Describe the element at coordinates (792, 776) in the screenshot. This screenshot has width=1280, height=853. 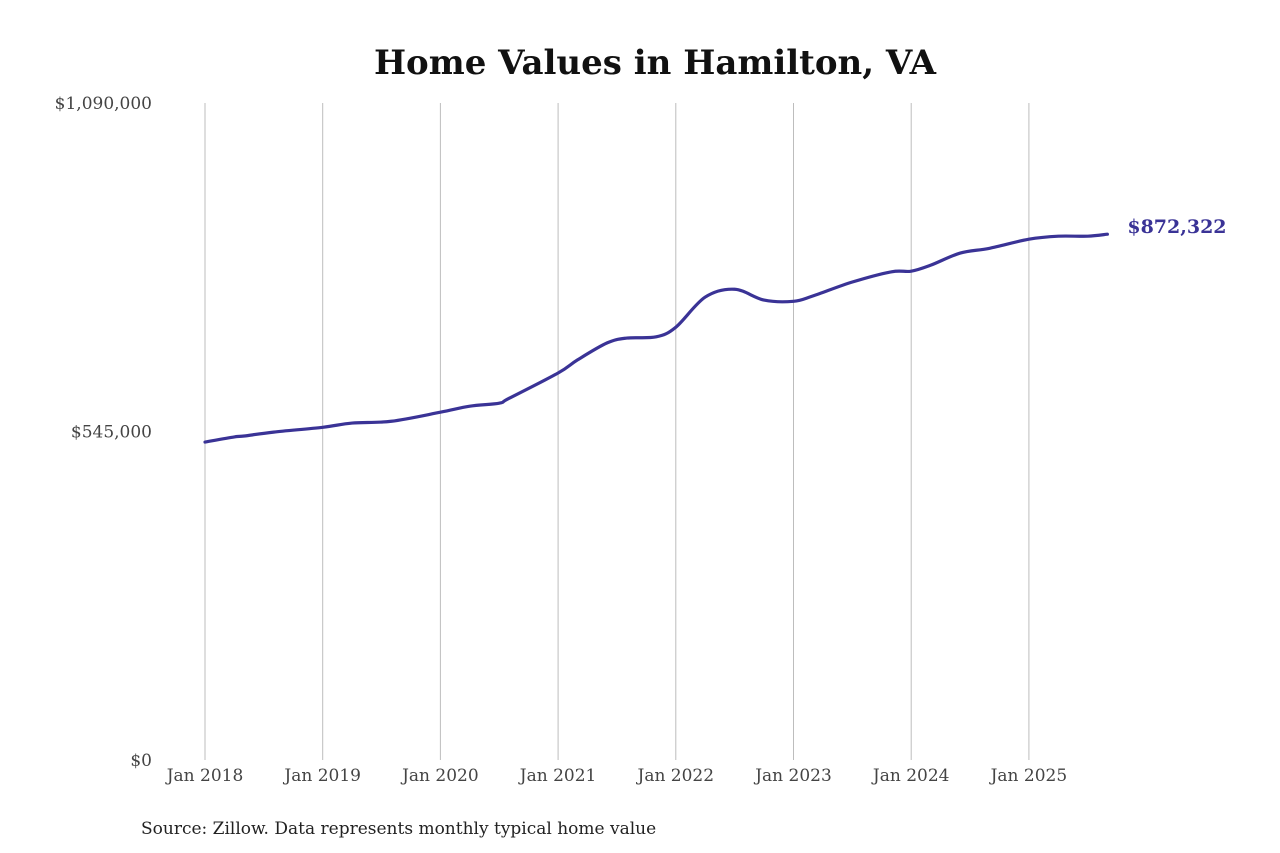
I see `x-tick-label: Jan 2023` at that location.